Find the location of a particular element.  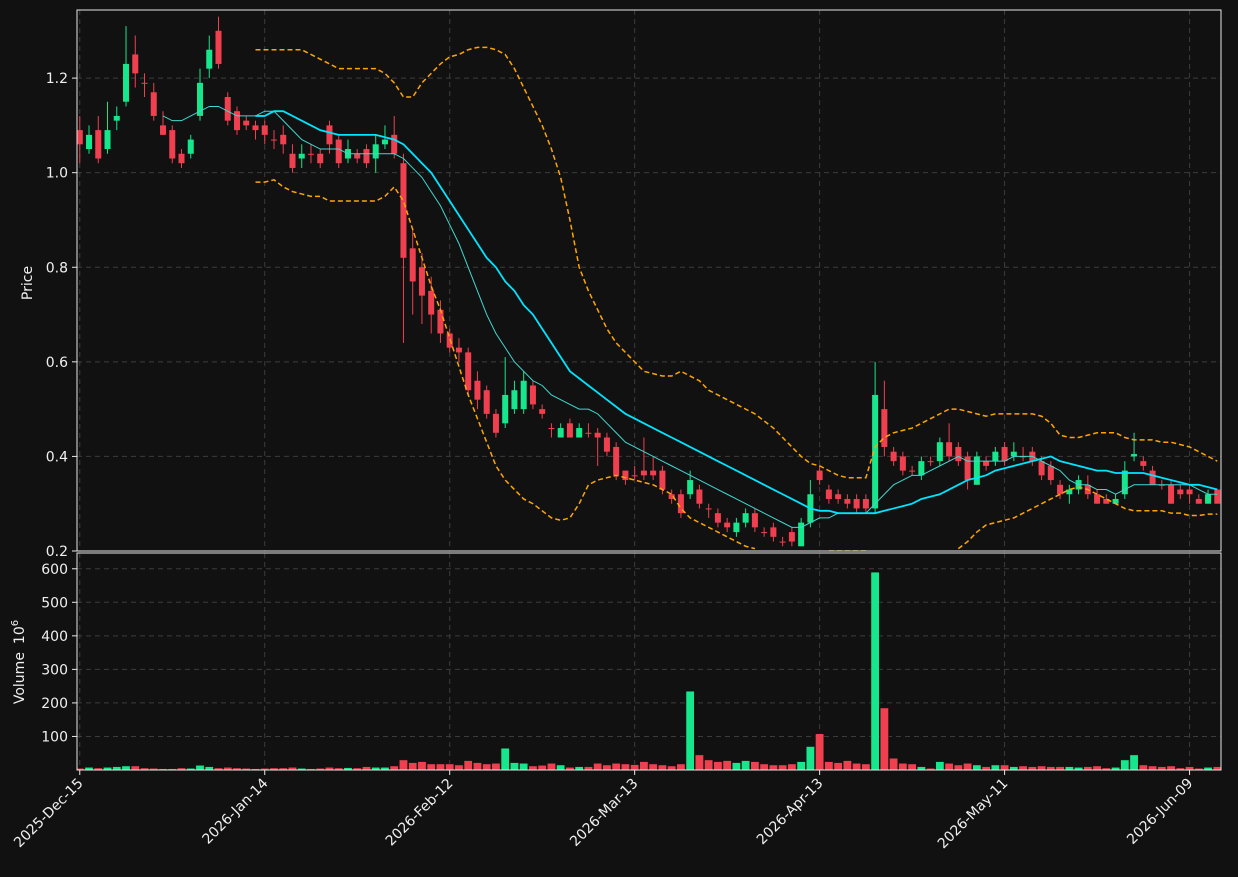

y-tick-label: 500 is located at coordinates (54, 603).